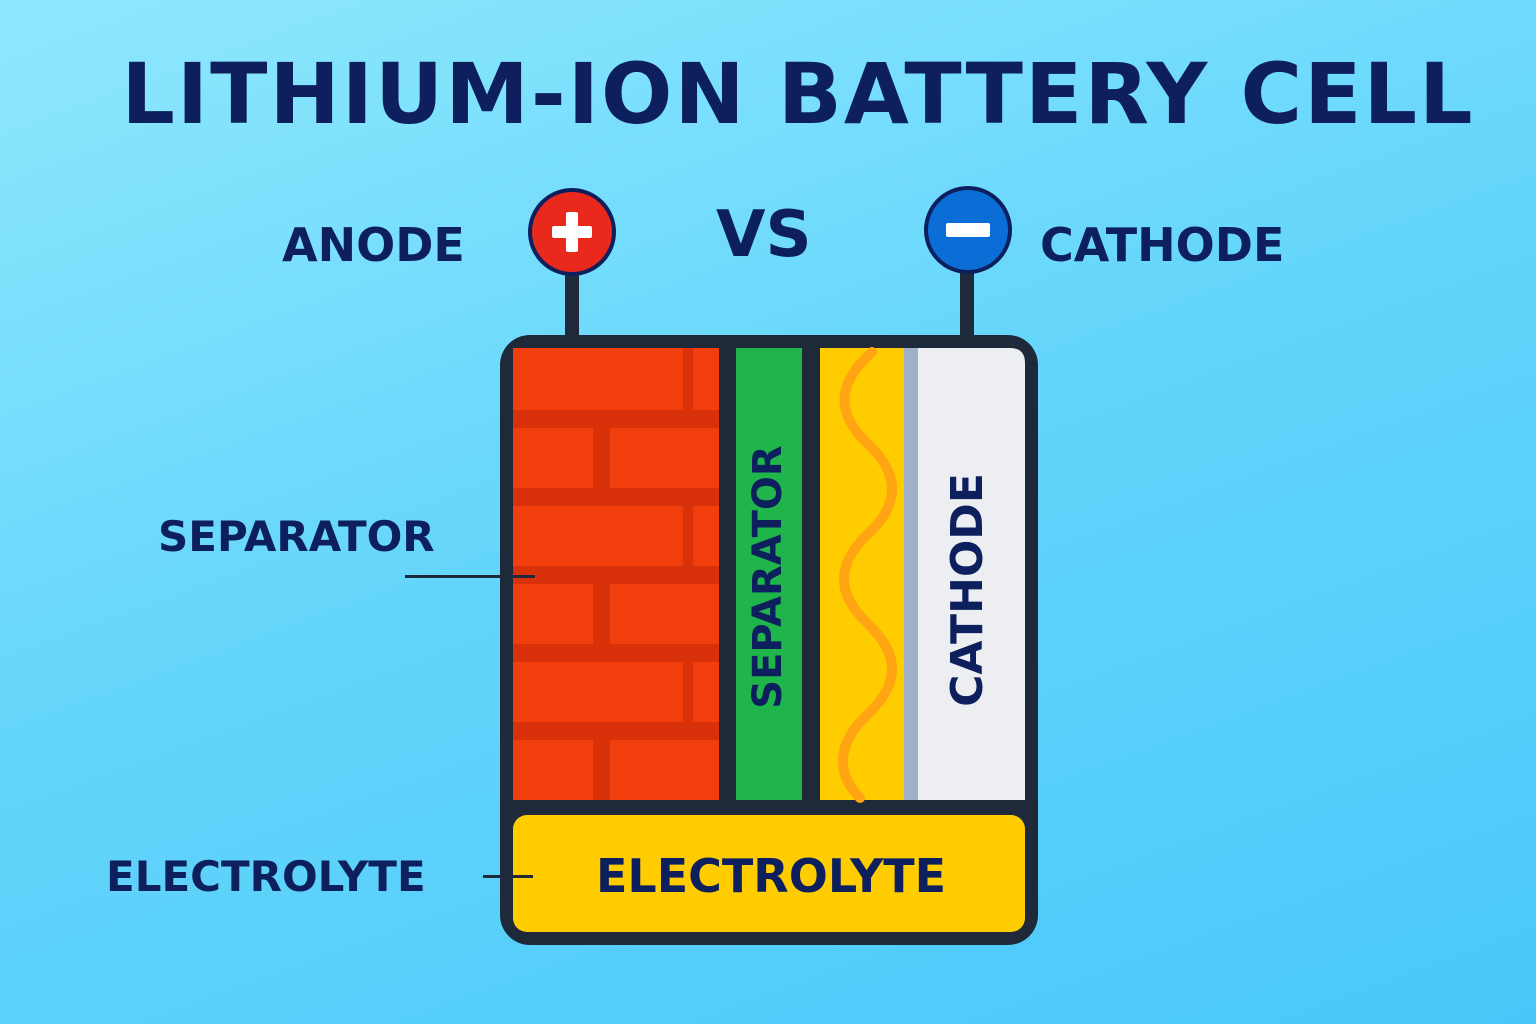 The height and width of the screenshot is (1024, 1536). I want to click on negative-terminal-post, so click(967, 303).